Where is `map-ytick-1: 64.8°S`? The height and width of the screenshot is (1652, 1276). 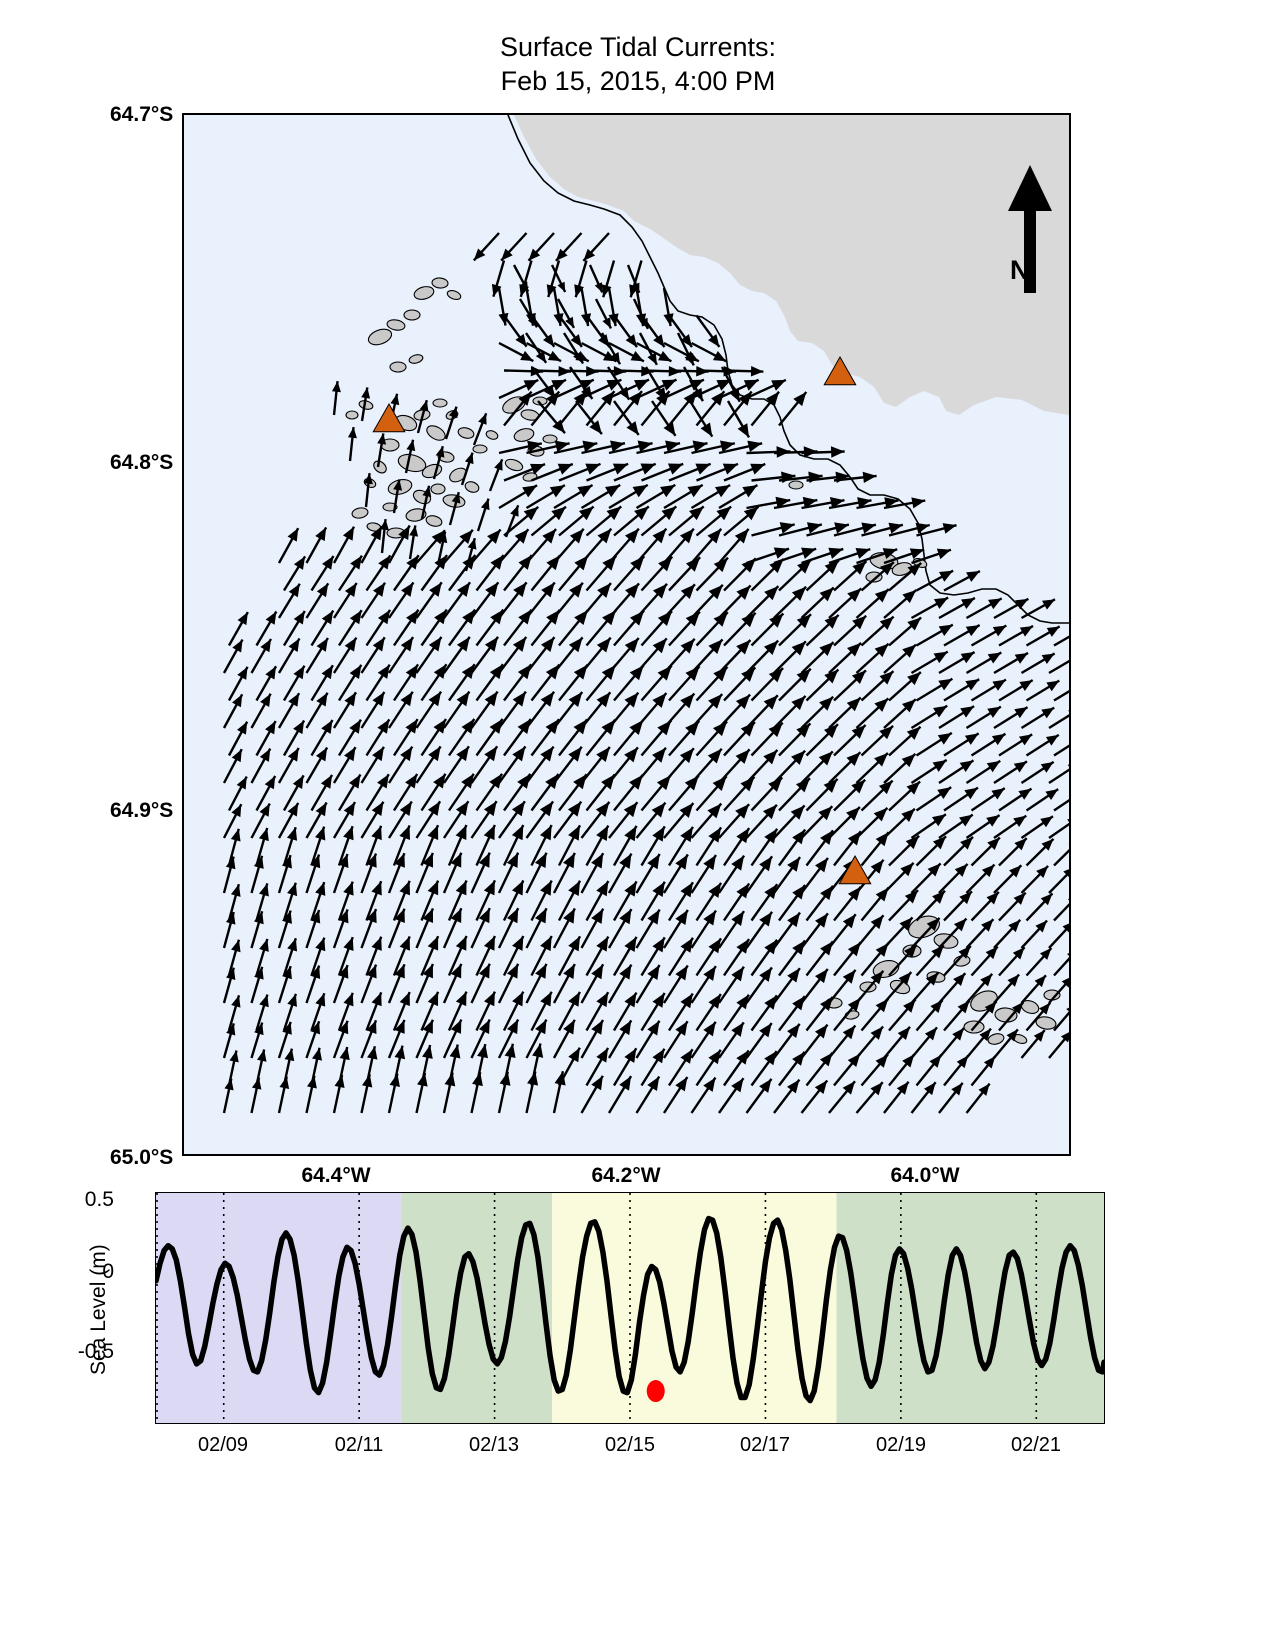 map-ytick-1: 64.8°S is located at coordinates (142, 462).